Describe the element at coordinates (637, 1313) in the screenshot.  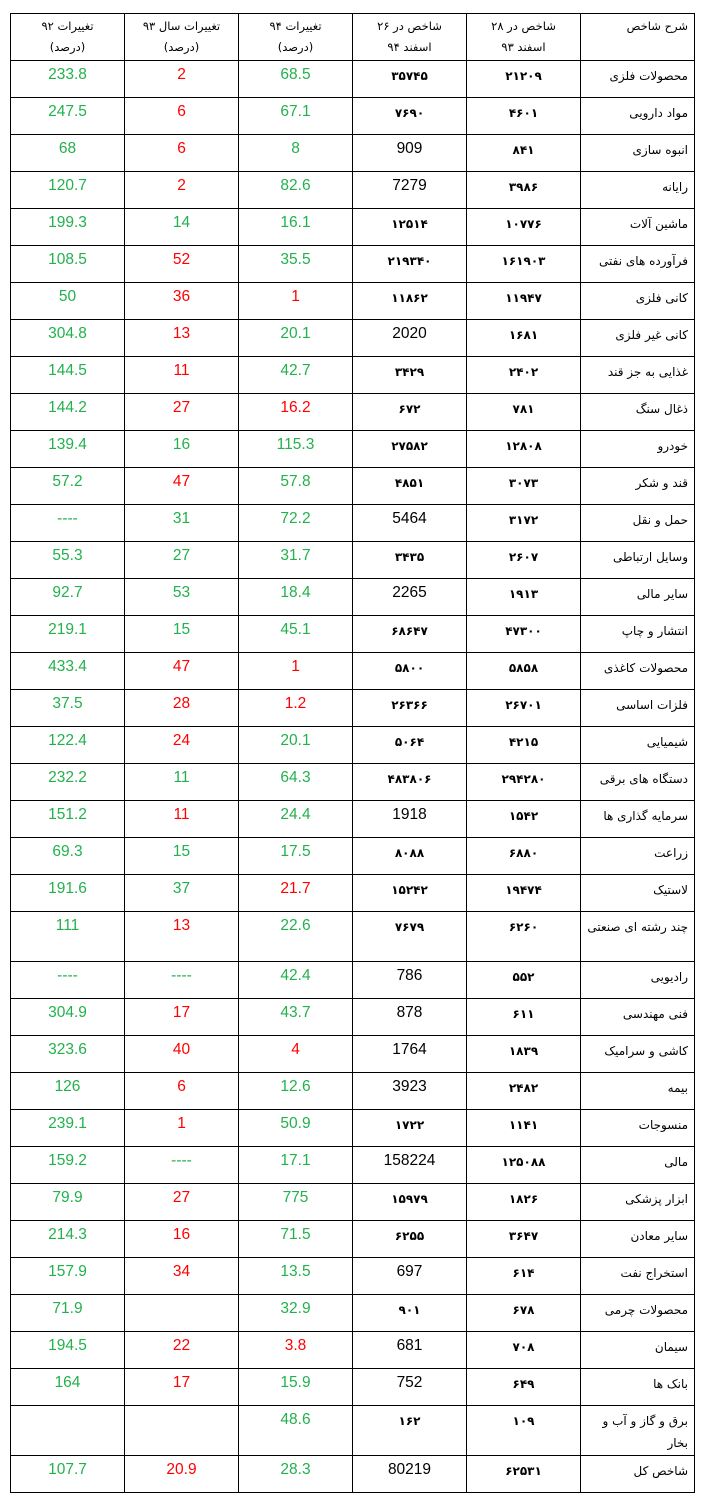
I see `cell-description: محصولات چرمی` at that location.